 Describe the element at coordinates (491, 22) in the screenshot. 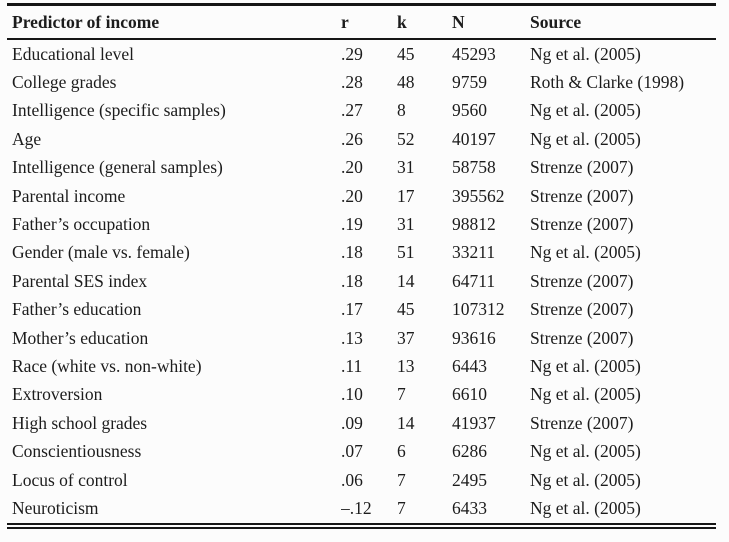

I see `column-header-n: N` at that location.